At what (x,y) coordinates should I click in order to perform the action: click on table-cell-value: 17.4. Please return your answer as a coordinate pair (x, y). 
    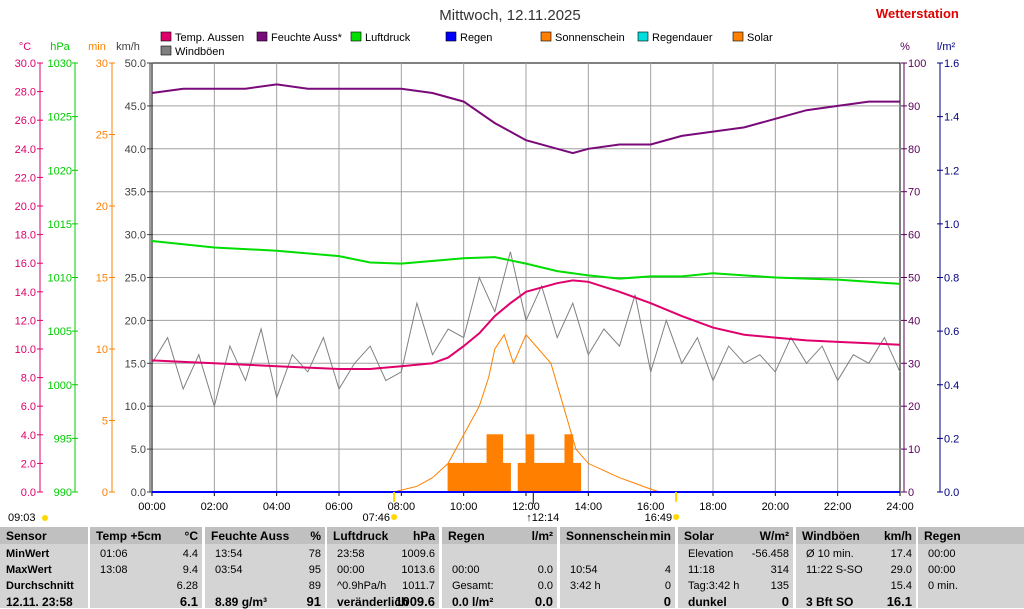
    Looking at the image, I should click on (901, 554).